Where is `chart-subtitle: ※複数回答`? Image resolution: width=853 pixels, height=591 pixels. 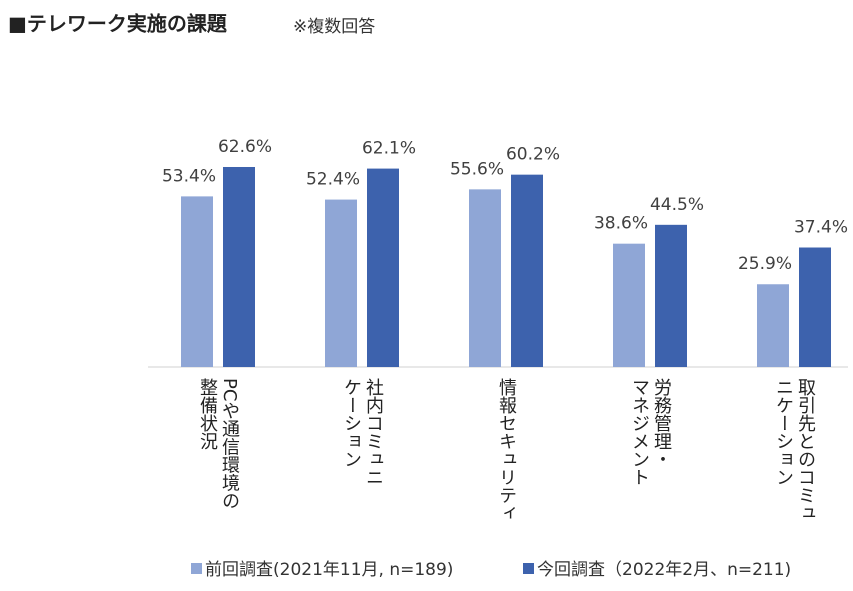 chart-subtitle: ※複数回答 is located at coordinates (334, 27).